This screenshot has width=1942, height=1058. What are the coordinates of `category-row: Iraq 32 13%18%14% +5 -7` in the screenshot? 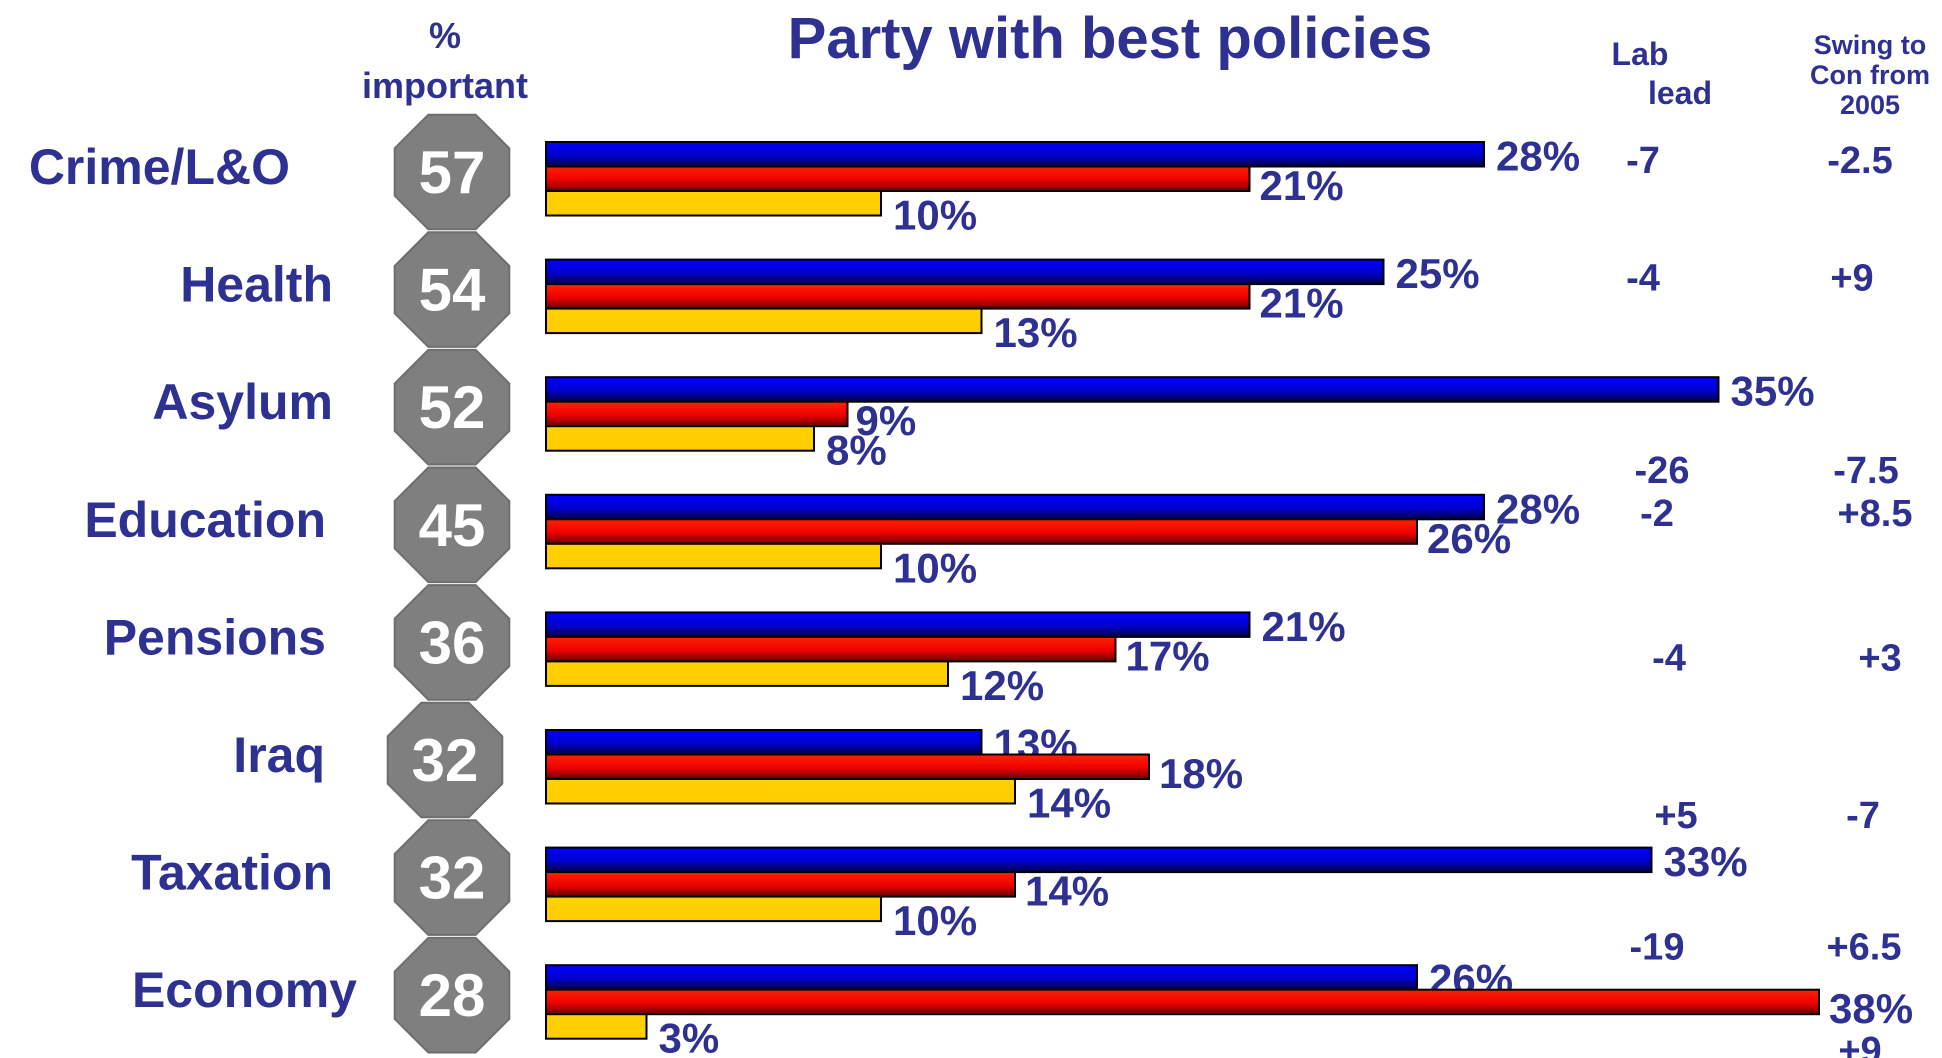 It's located at (1056, 769).